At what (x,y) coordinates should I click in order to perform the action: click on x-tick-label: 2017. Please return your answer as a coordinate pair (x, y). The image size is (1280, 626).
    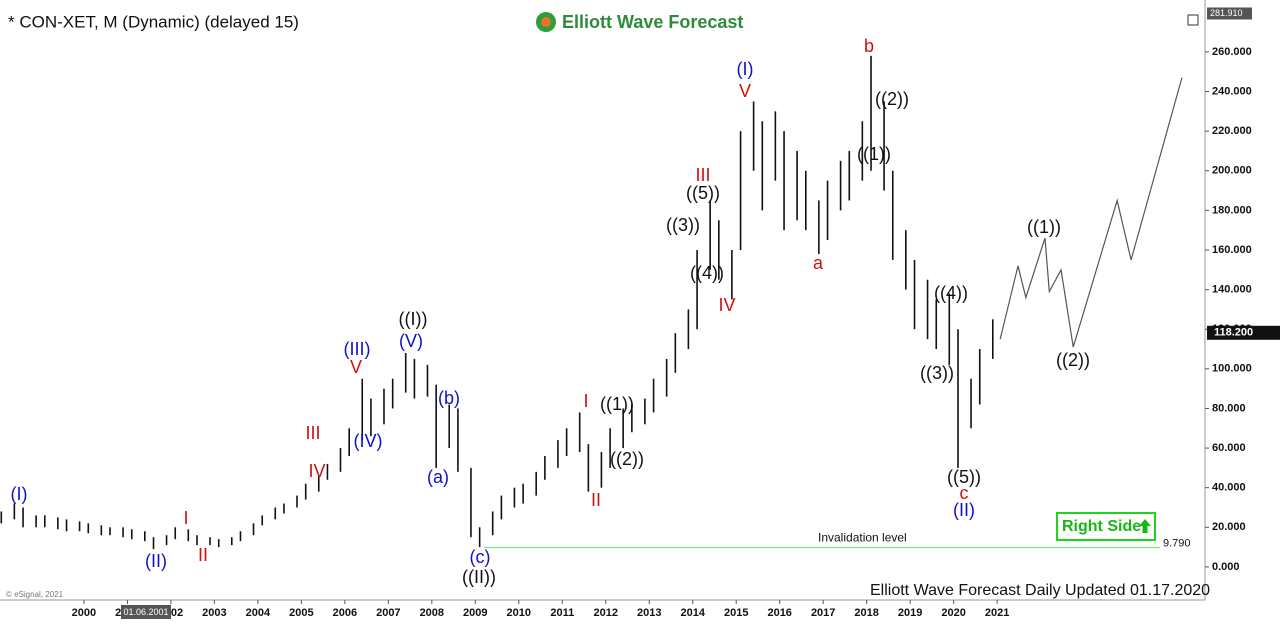
    Looking at the image, I should click on (823, 613).